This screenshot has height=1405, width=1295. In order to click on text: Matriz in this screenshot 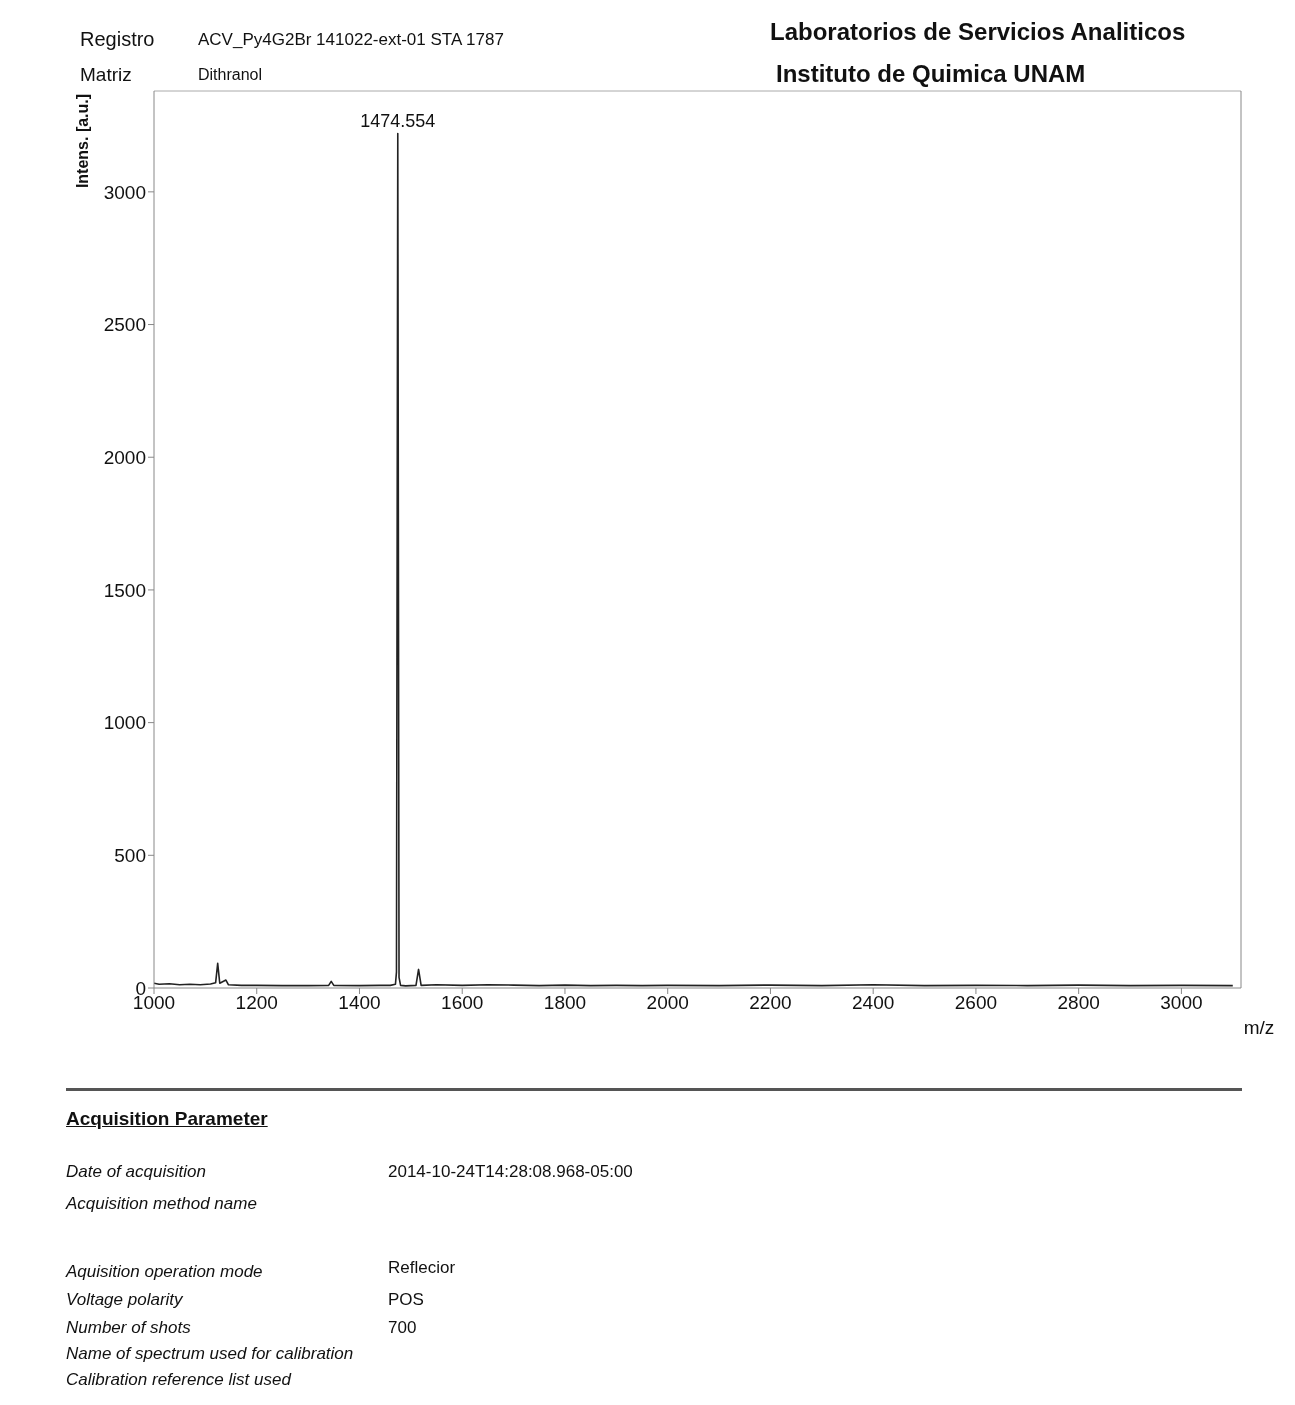, I will do `click(106, 75)`.